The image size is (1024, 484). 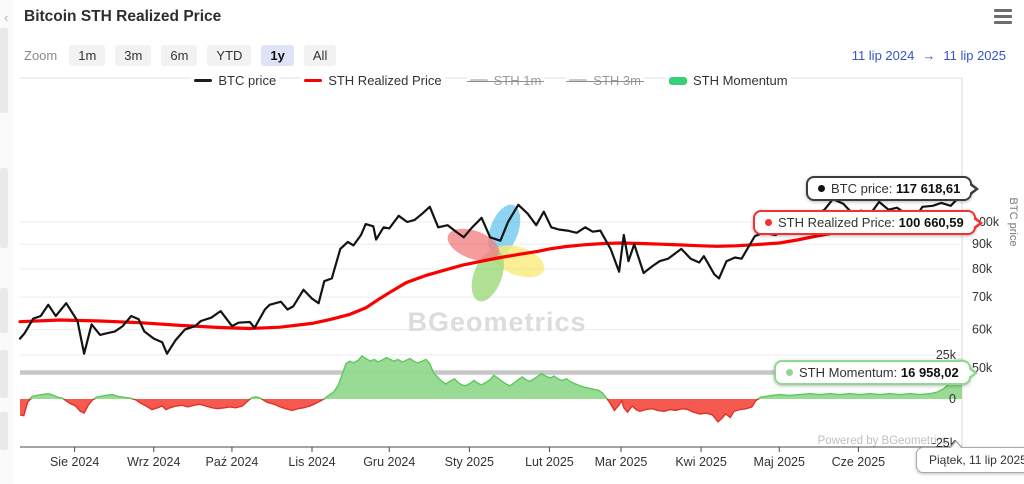 What do you see at coordinates (229, 55) in the screenshot?
I see `zoom-button-ytd: YTD` at bounding box center [229, 55].